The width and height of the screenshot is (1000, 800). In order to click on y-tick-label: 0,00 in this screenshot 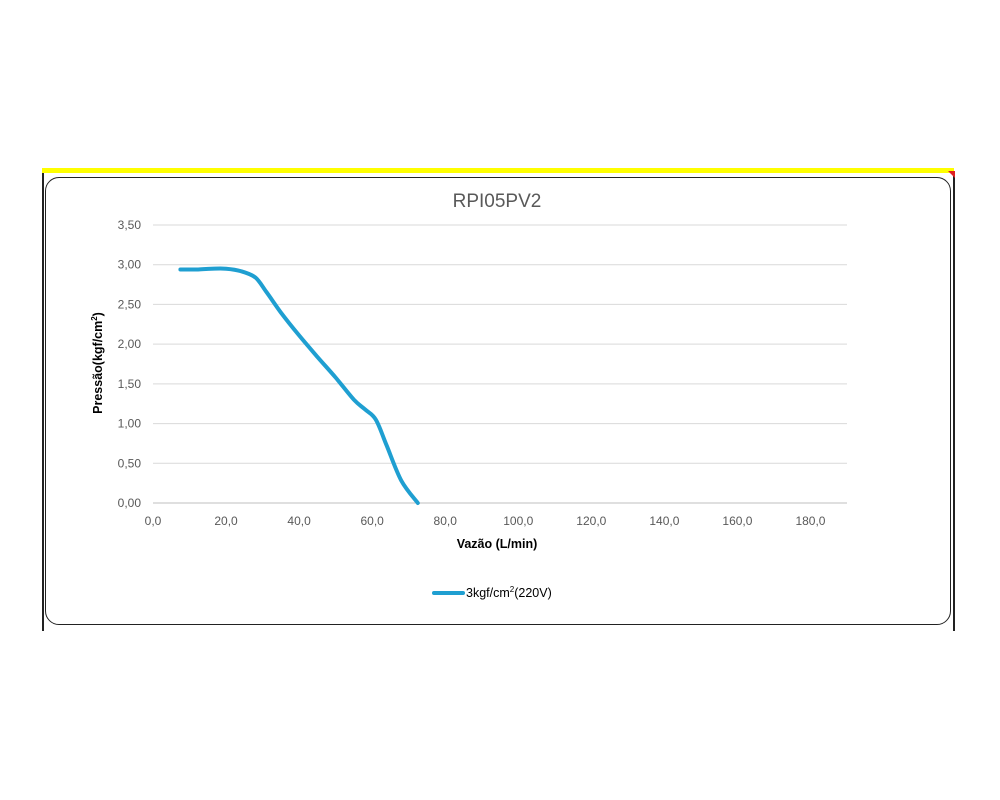, I will do `click(130, 503)`.